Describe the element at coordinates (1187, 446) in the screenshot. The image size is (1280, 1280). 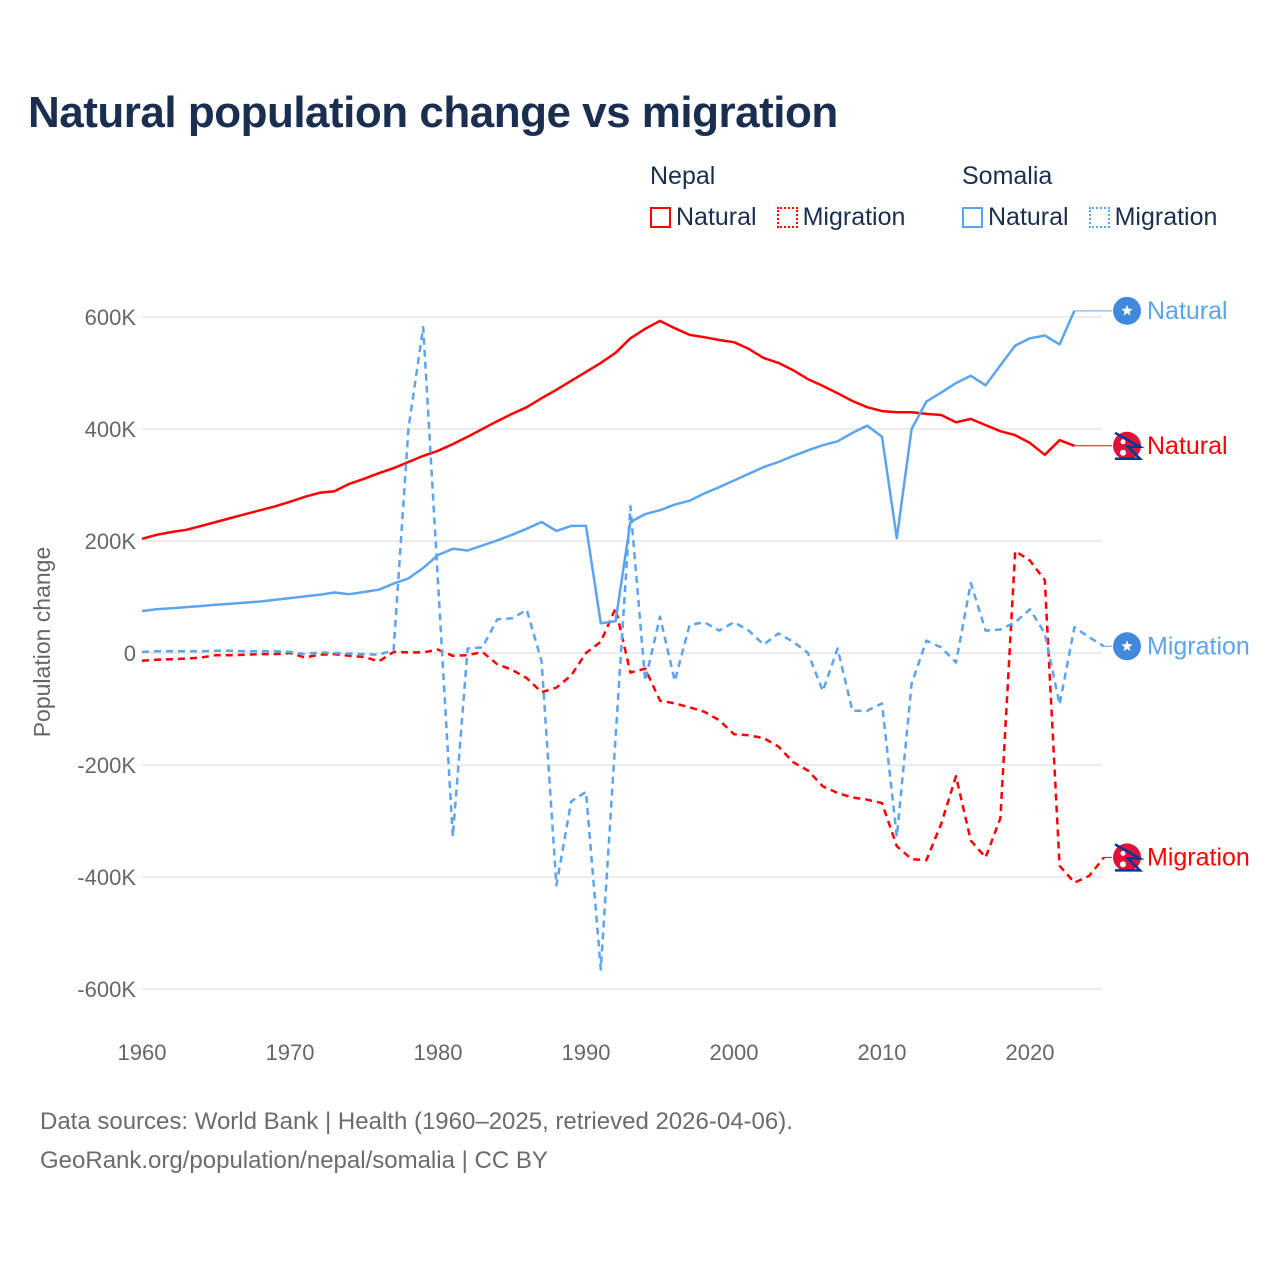
I see `end-label-nepal-natural: Natural` at that location.